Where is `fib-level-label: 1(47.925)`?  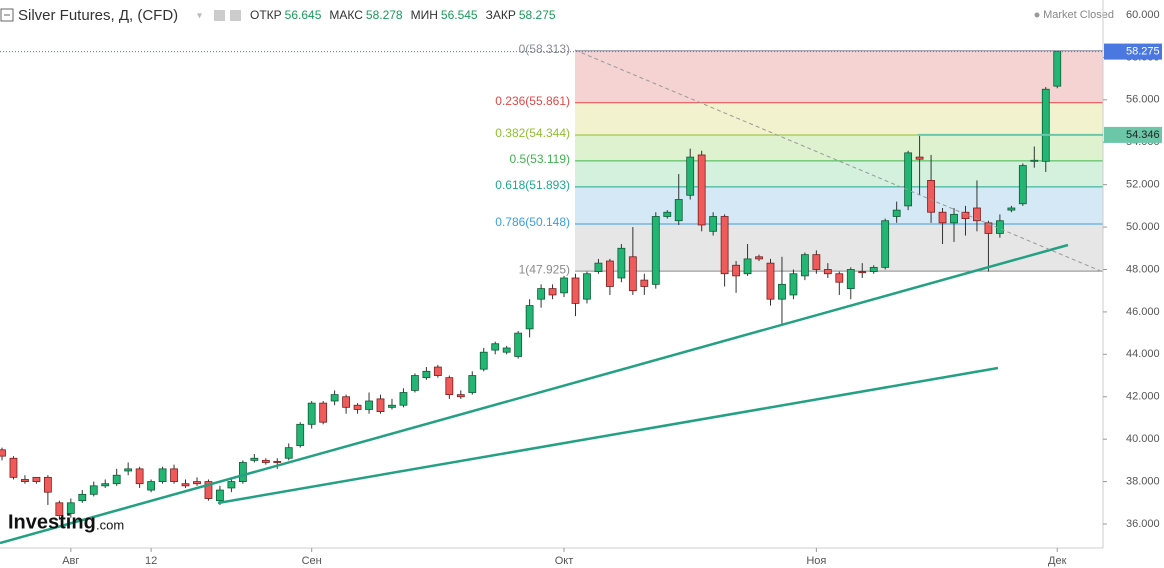
fib-level-label: 1(47.925) is located at coordinates (544, 269).